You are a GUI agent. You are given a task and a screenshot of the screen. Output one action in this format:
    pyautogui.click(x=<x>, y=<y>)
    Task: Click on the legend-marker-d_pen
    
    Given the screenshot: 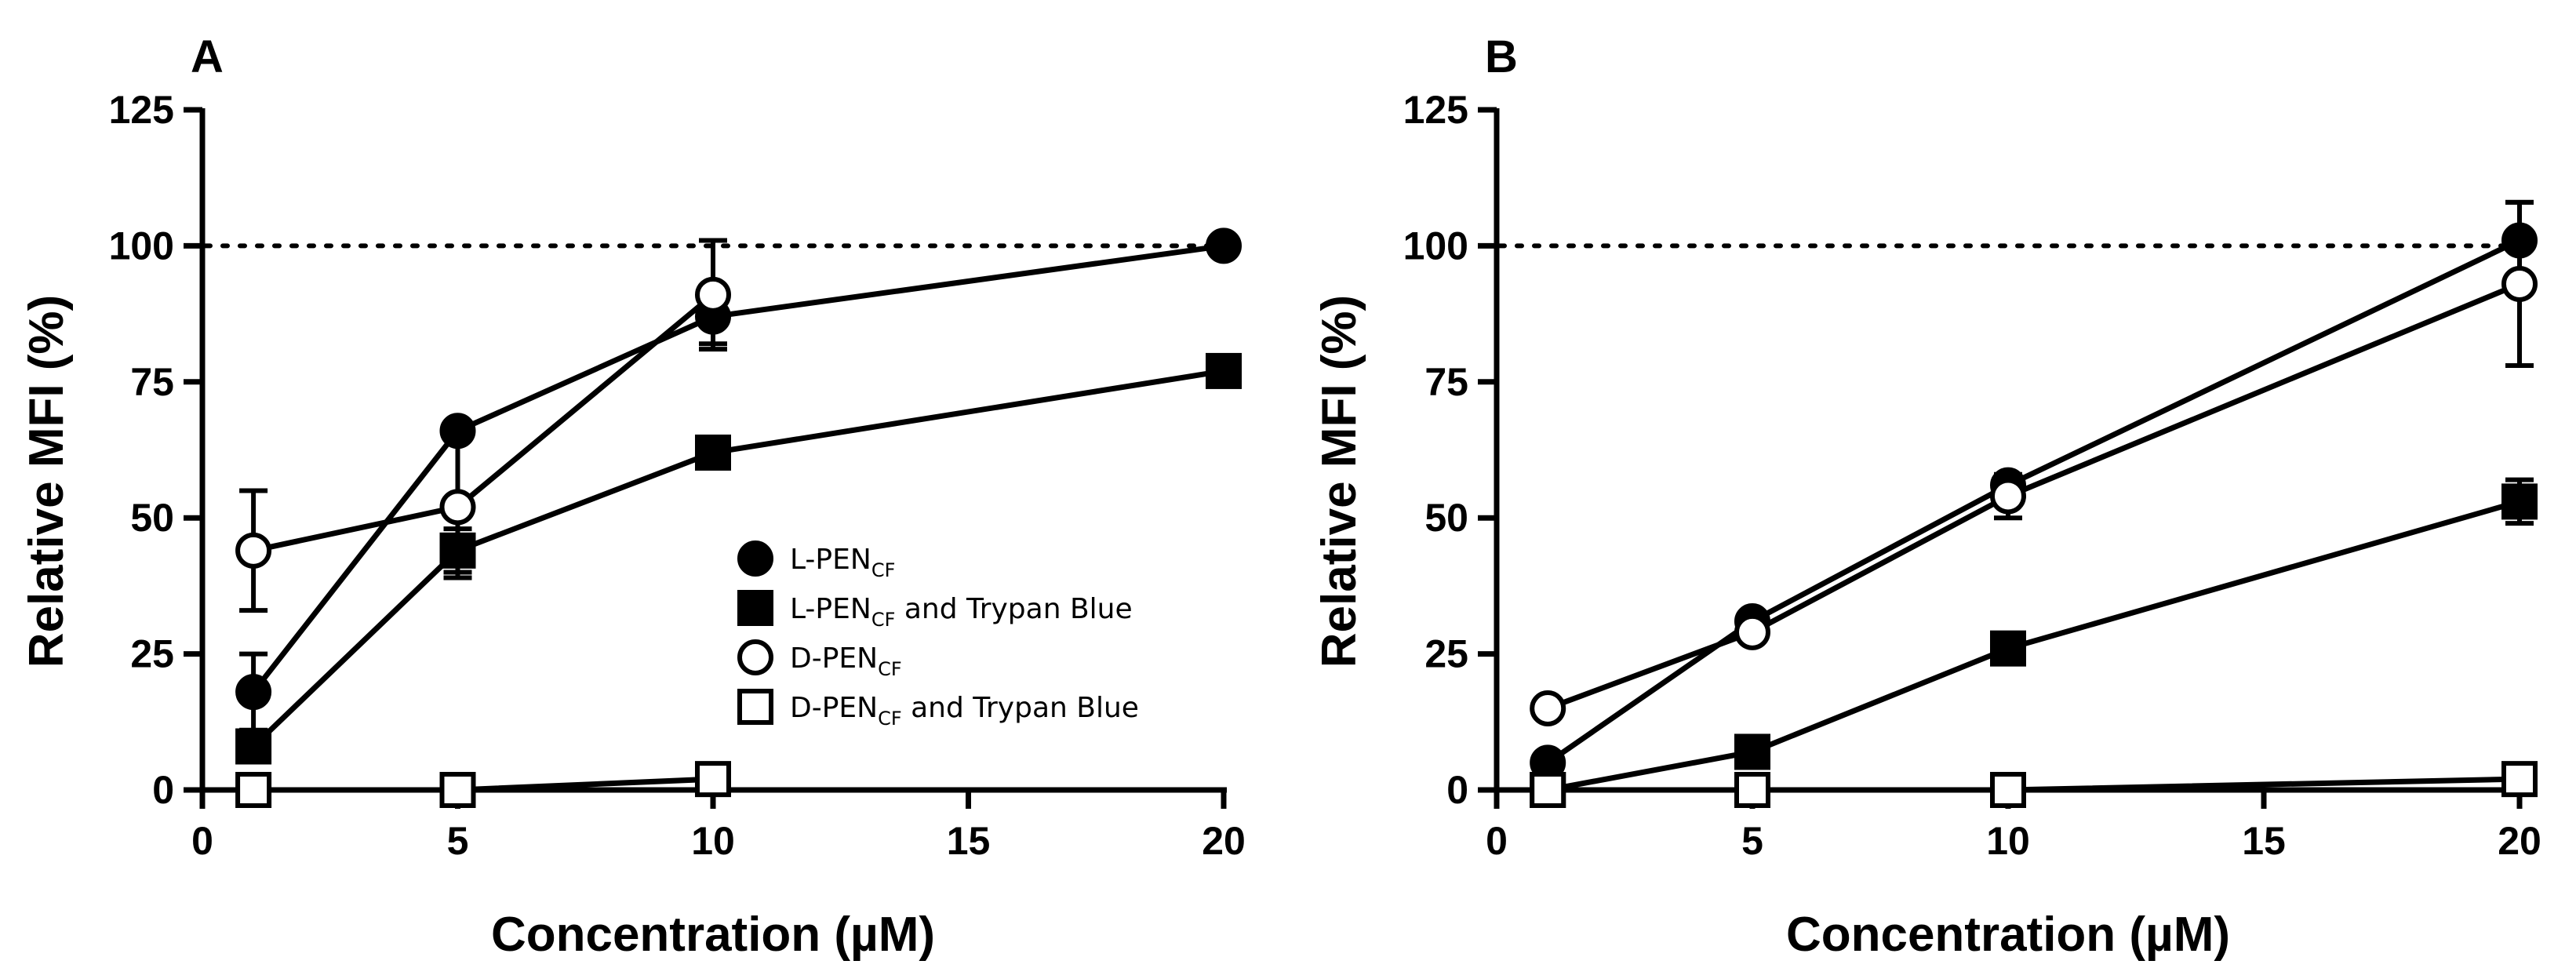 What is the action you would take?
    pyautogui.click(x=755, y=657)
    